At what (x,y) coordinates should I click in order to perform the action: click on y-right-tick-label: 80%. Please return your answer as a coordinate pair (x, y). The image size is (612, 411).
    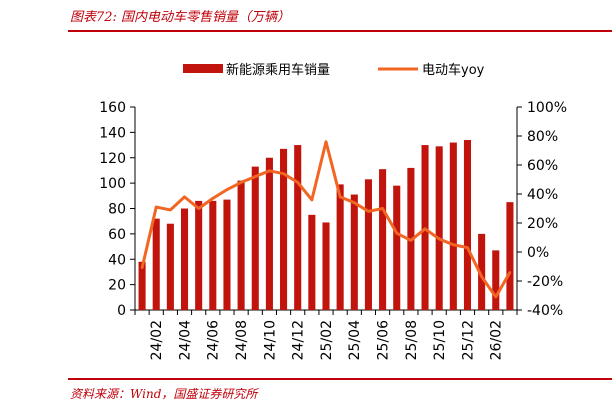
    Looking at the image, I should click on (542, 137).